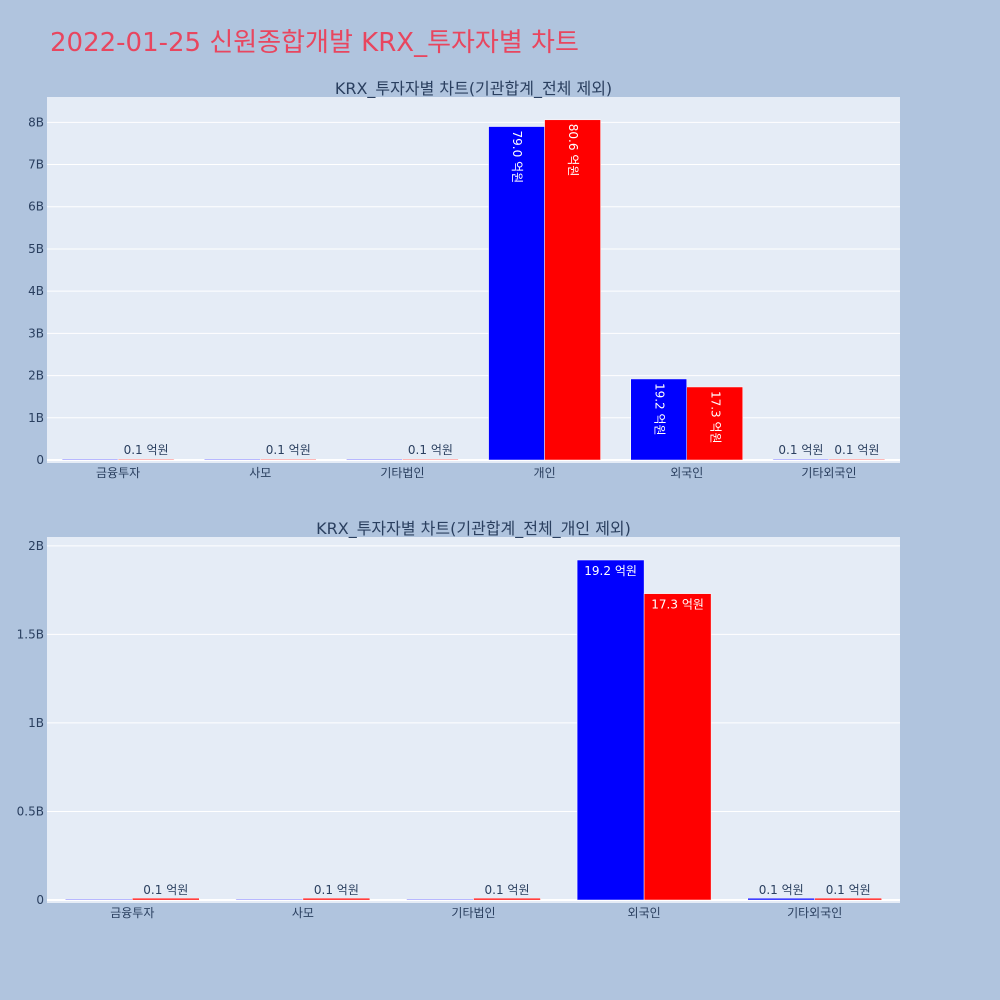 Image resolution: width=1000 pixels, height=1000 pixels. What do you see at coordinates (36, 165) in the screenshot?
I see `y-tick-label: 7B` at bounding box center [36, 165].